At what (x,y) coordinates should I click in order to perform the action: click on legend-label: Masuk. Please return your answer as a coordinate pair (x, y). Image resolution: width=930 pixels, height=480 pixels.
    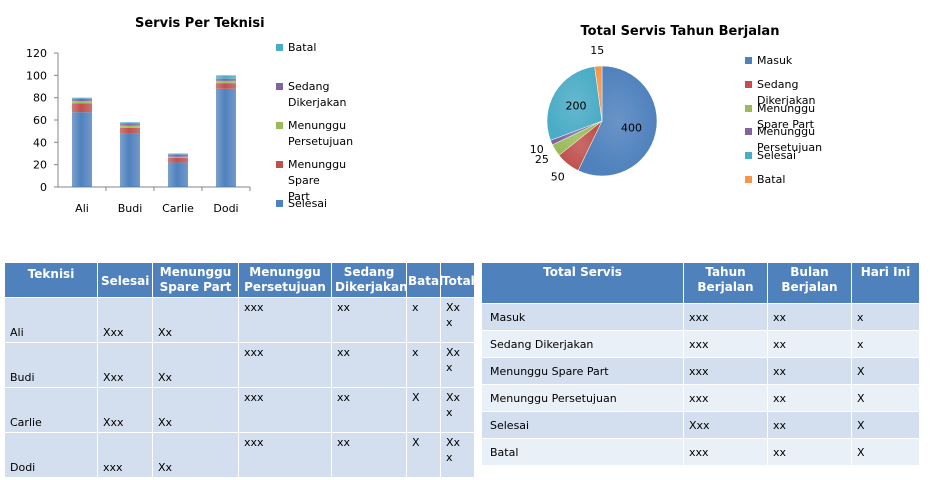
    Looking at the image, I should click on (775, 60).